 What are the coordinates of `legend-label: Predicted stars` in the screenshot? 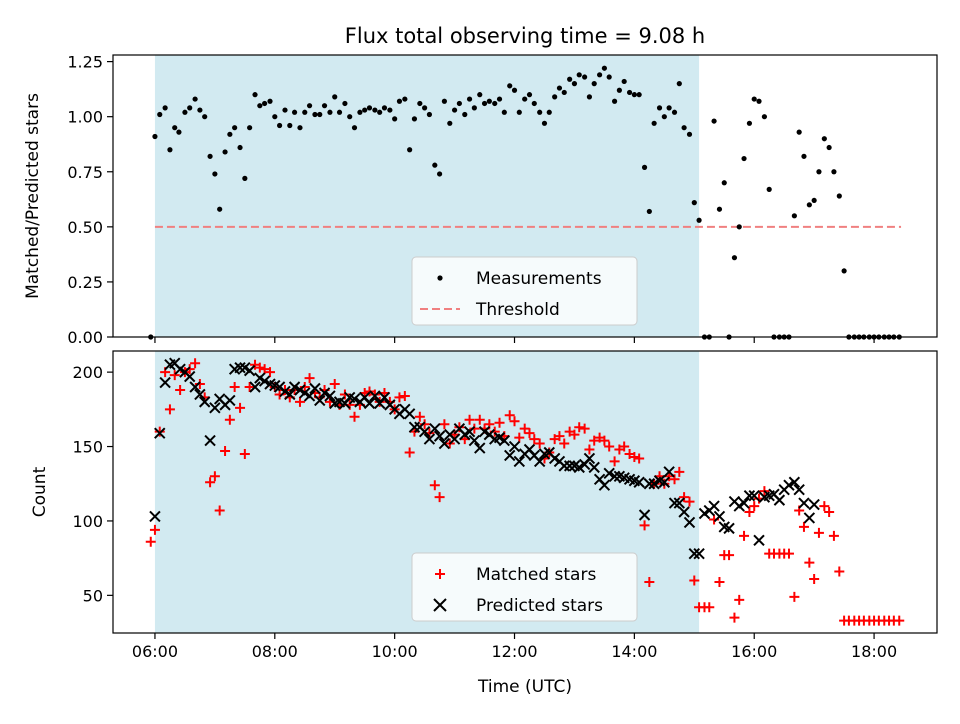 It's located at (539, 606).